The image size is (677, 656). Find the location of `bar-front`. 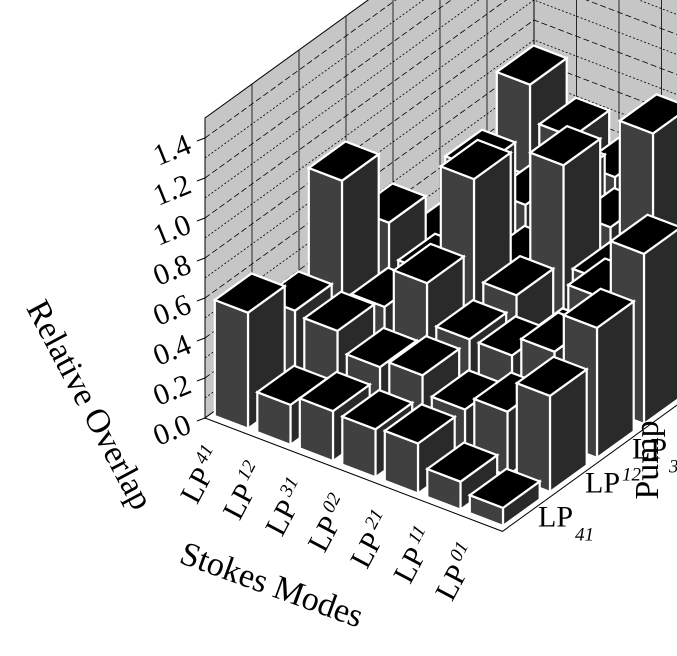

bar-front is located at coordinates (231, 364).